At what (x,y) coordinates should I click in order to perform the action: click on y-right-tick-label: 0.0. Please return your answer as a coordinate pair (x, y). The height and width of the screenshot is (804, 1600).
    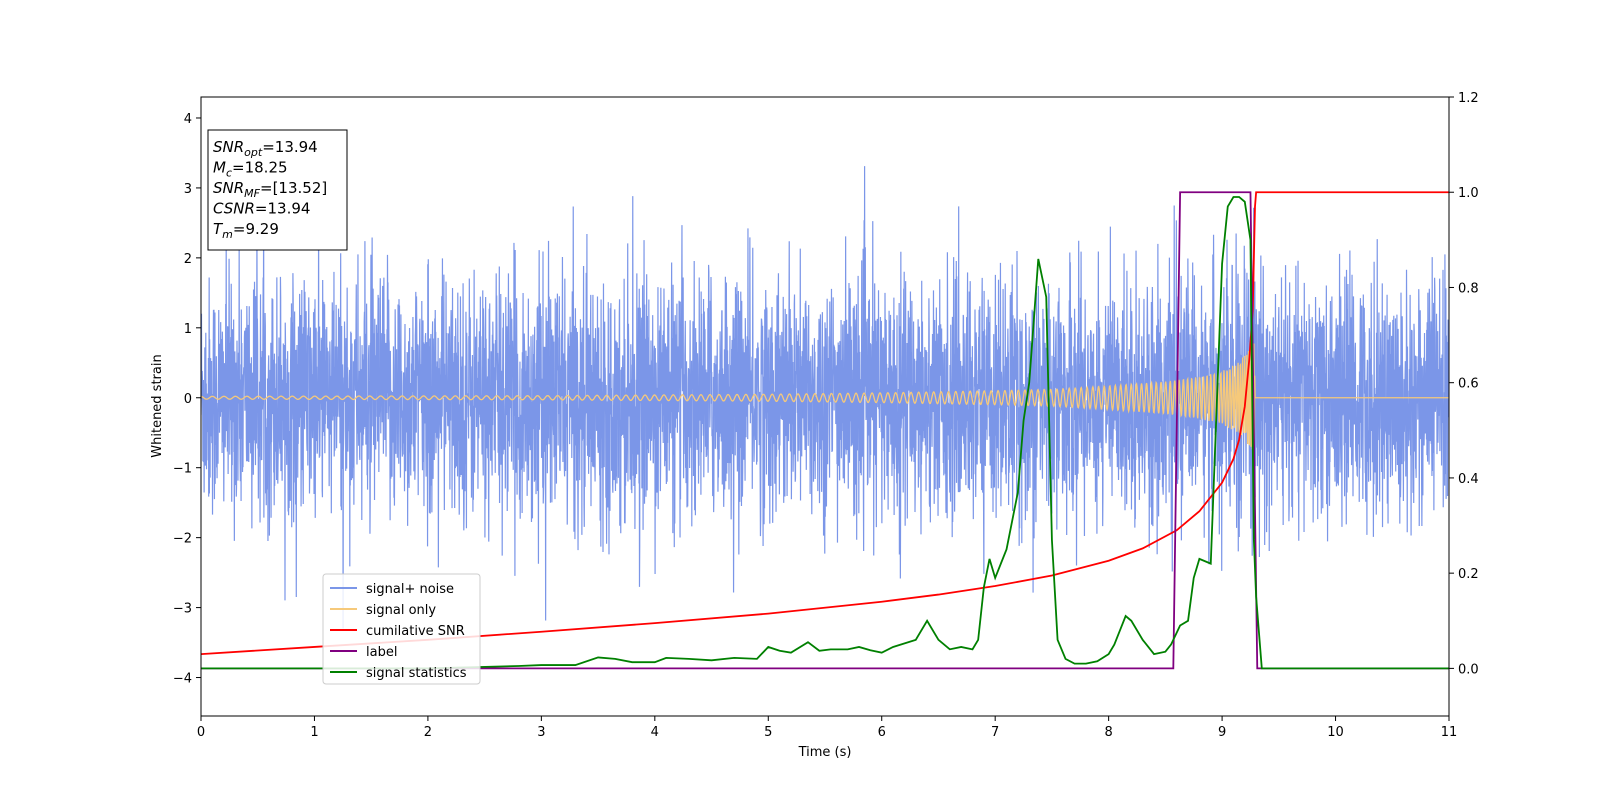
    Looking at the image, I should click on (1468, 669).